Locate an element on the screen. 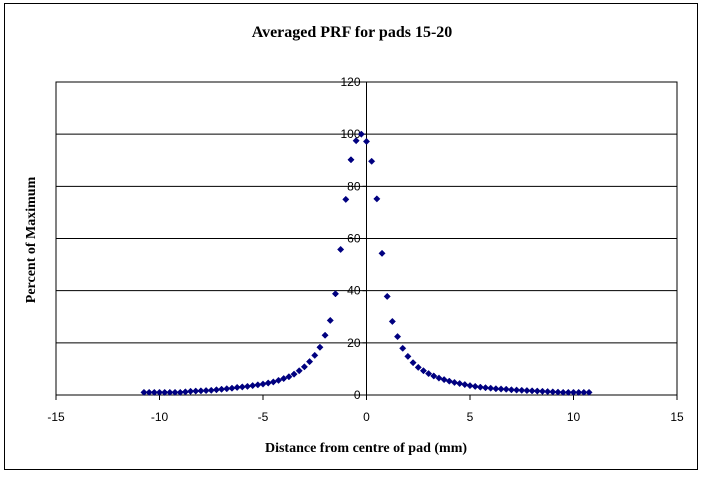 Image resolution: width=704 pixels, height=477 pixels. y-tick-label: 0 is located at coordinates (357, 395).